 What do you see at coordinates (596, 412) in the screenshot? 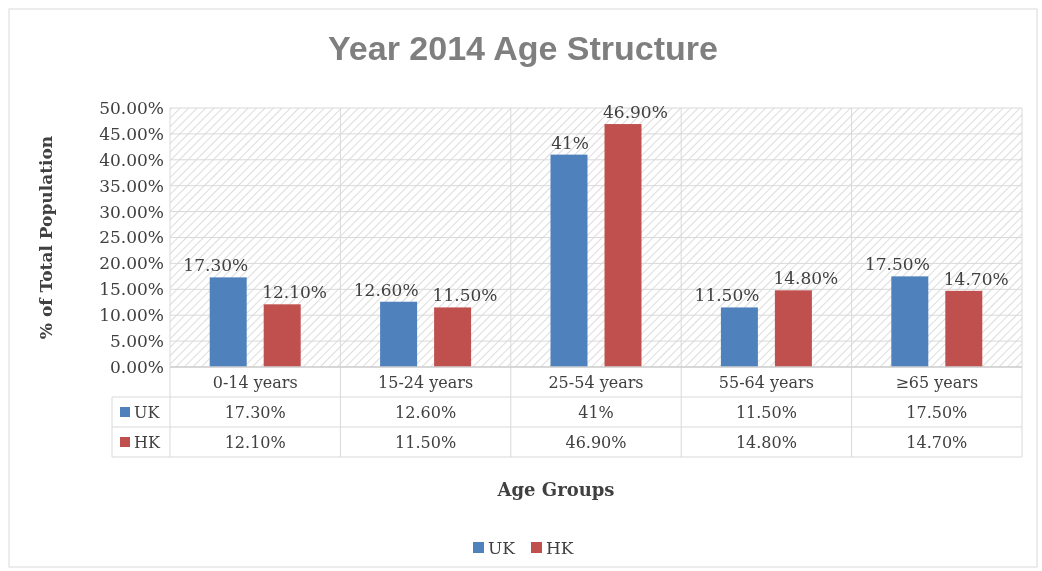
I see `data-label: 41%` at bounding box center [596, 412].